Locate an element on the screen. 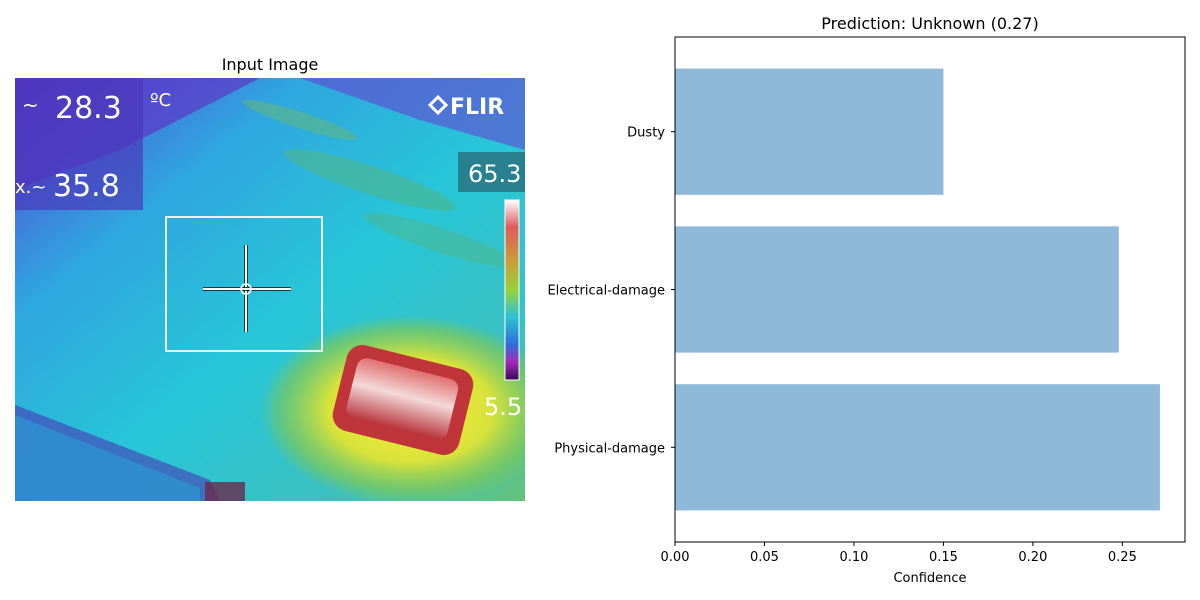  x-tick-label: 0.20 is located at coordinates (1032, 557).